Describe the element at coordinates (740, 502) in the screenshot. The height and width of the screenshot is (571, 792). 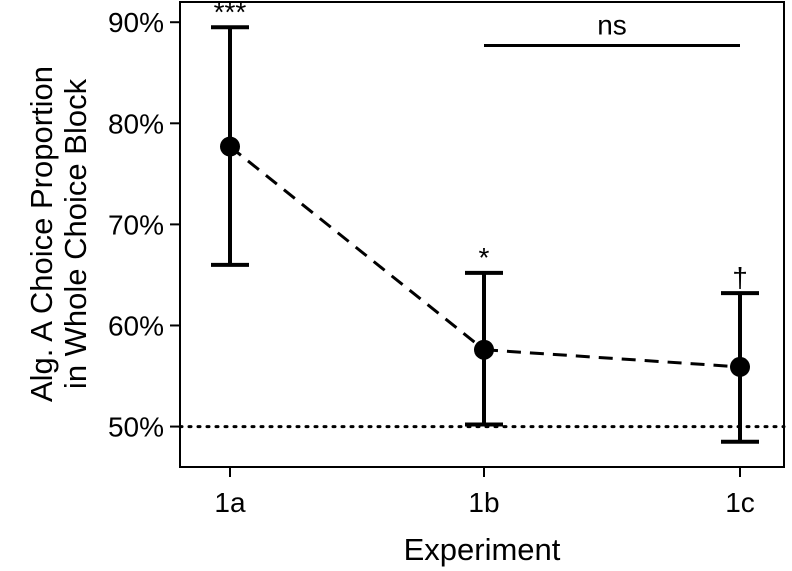
I see `x-tick-label: 1c` at that location.